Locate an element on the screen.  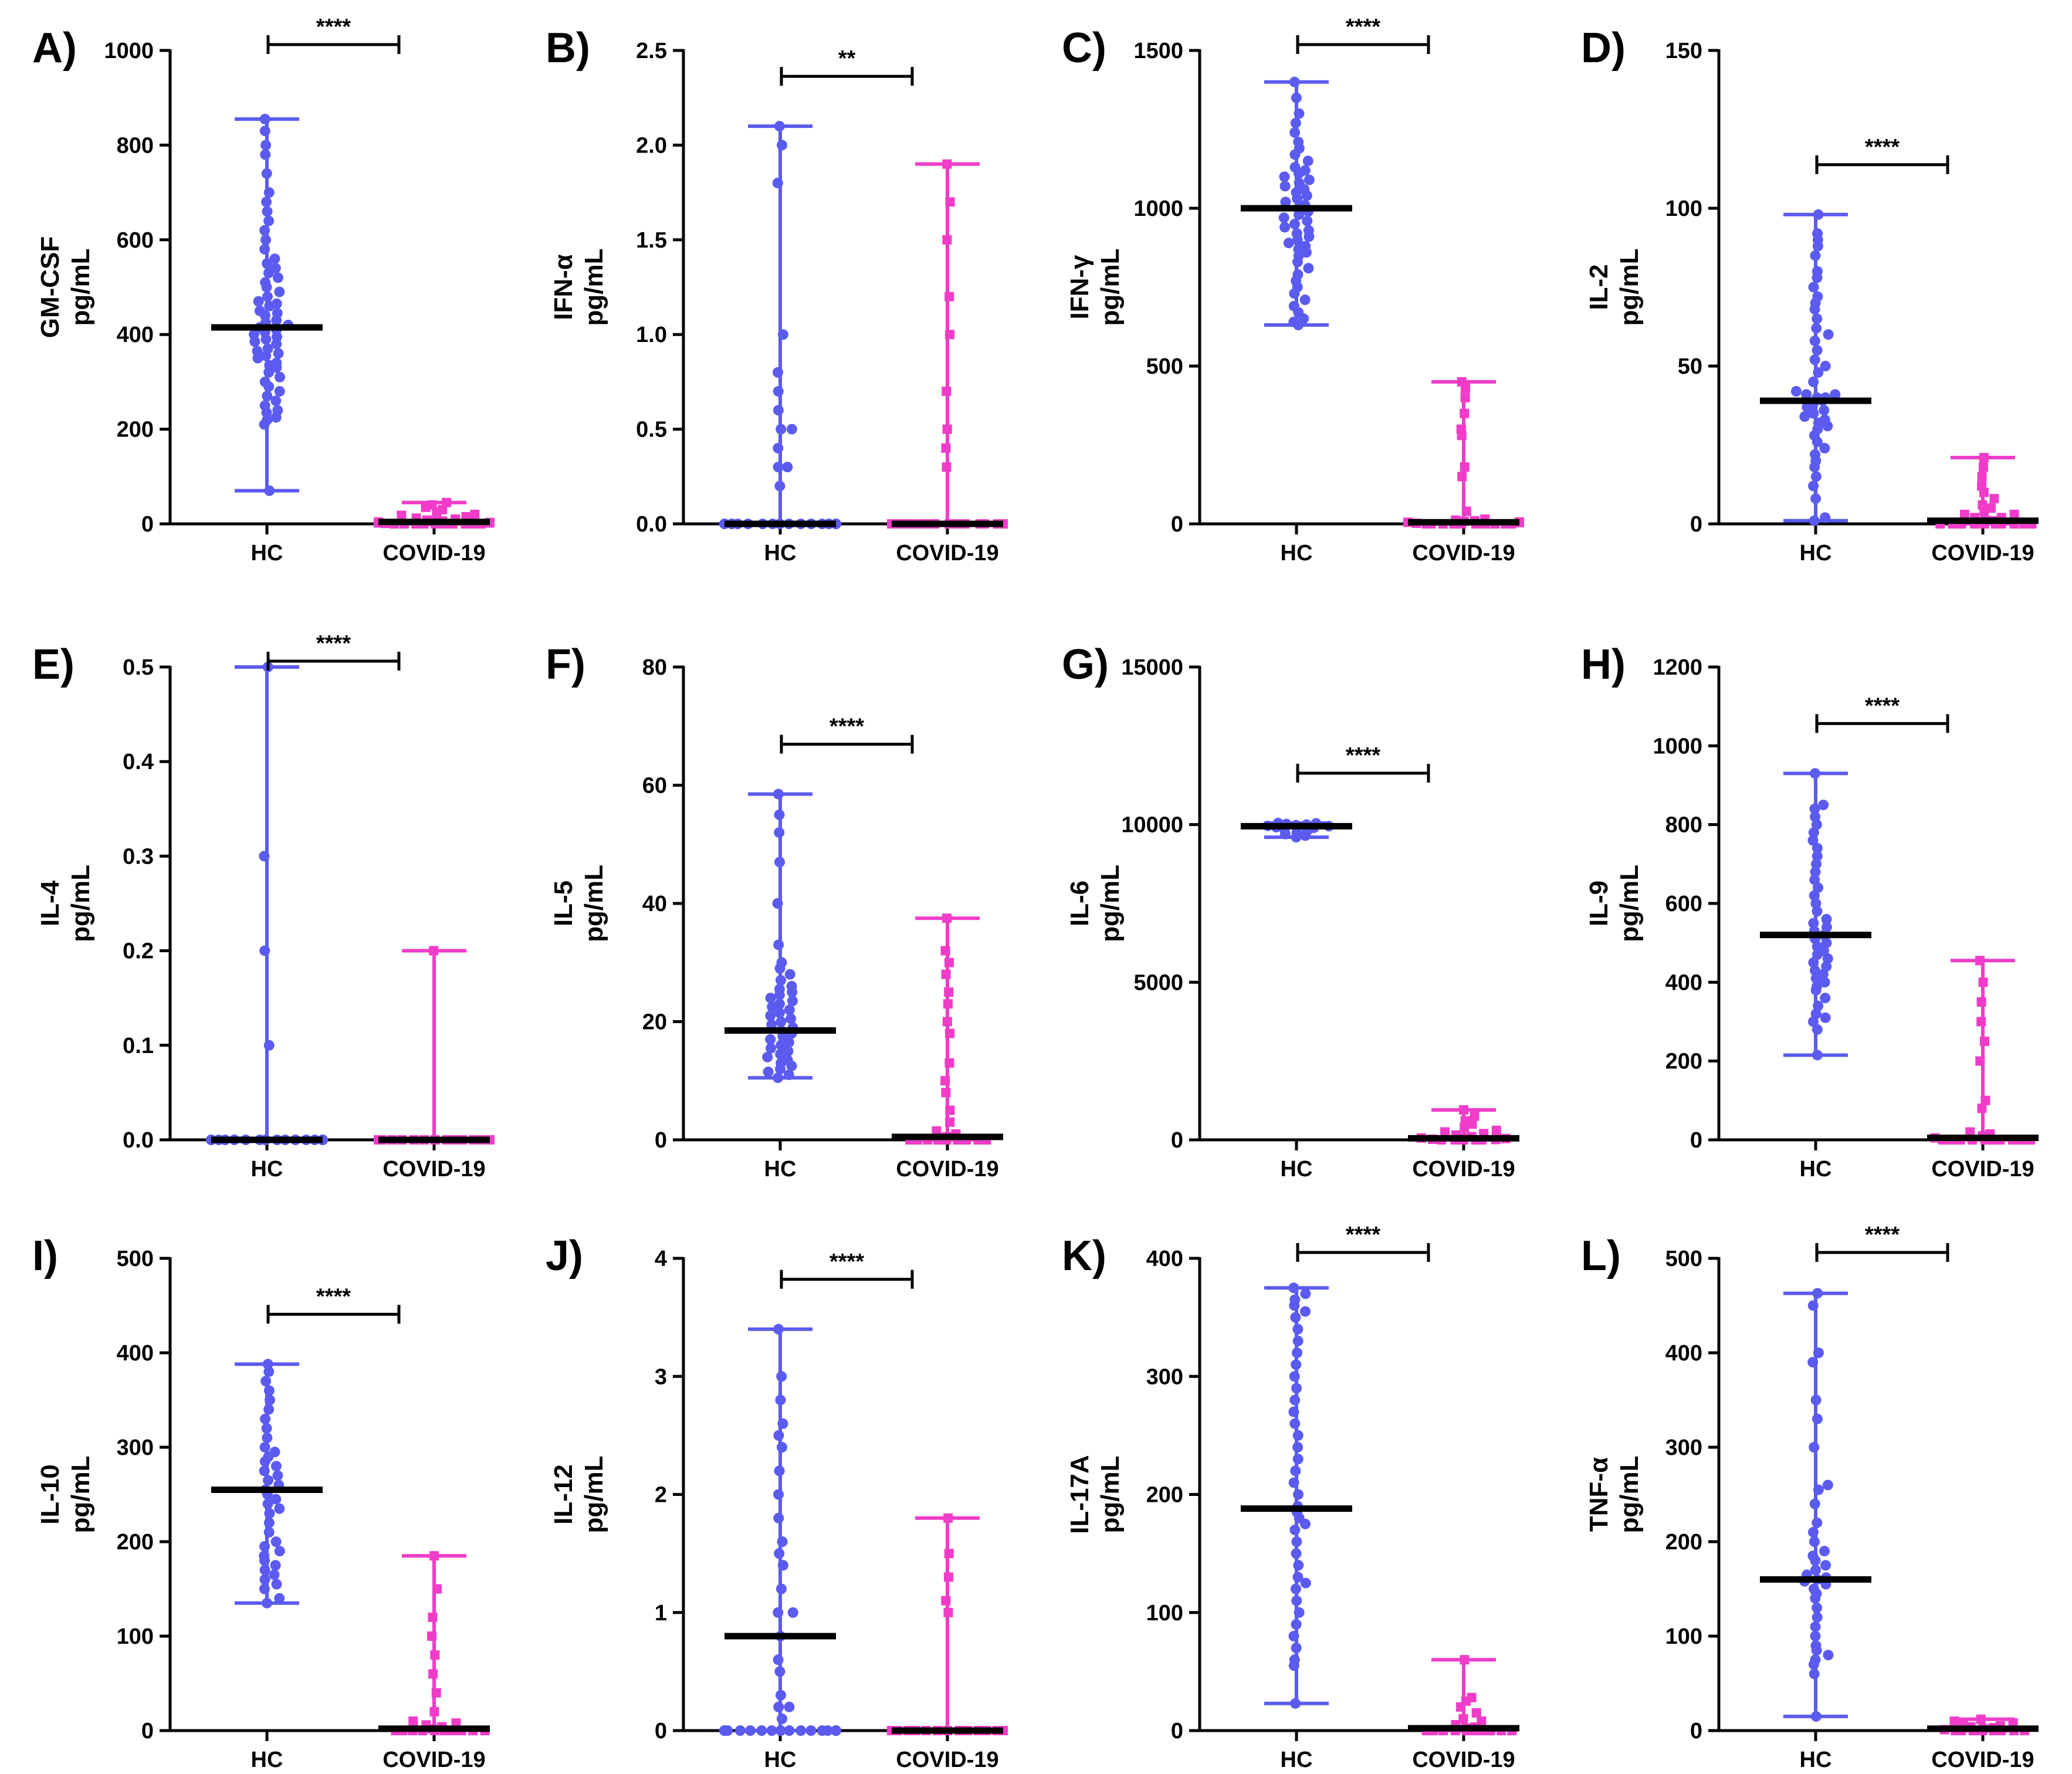
panel-letter: L) is located at coordinates (1601, 1256).